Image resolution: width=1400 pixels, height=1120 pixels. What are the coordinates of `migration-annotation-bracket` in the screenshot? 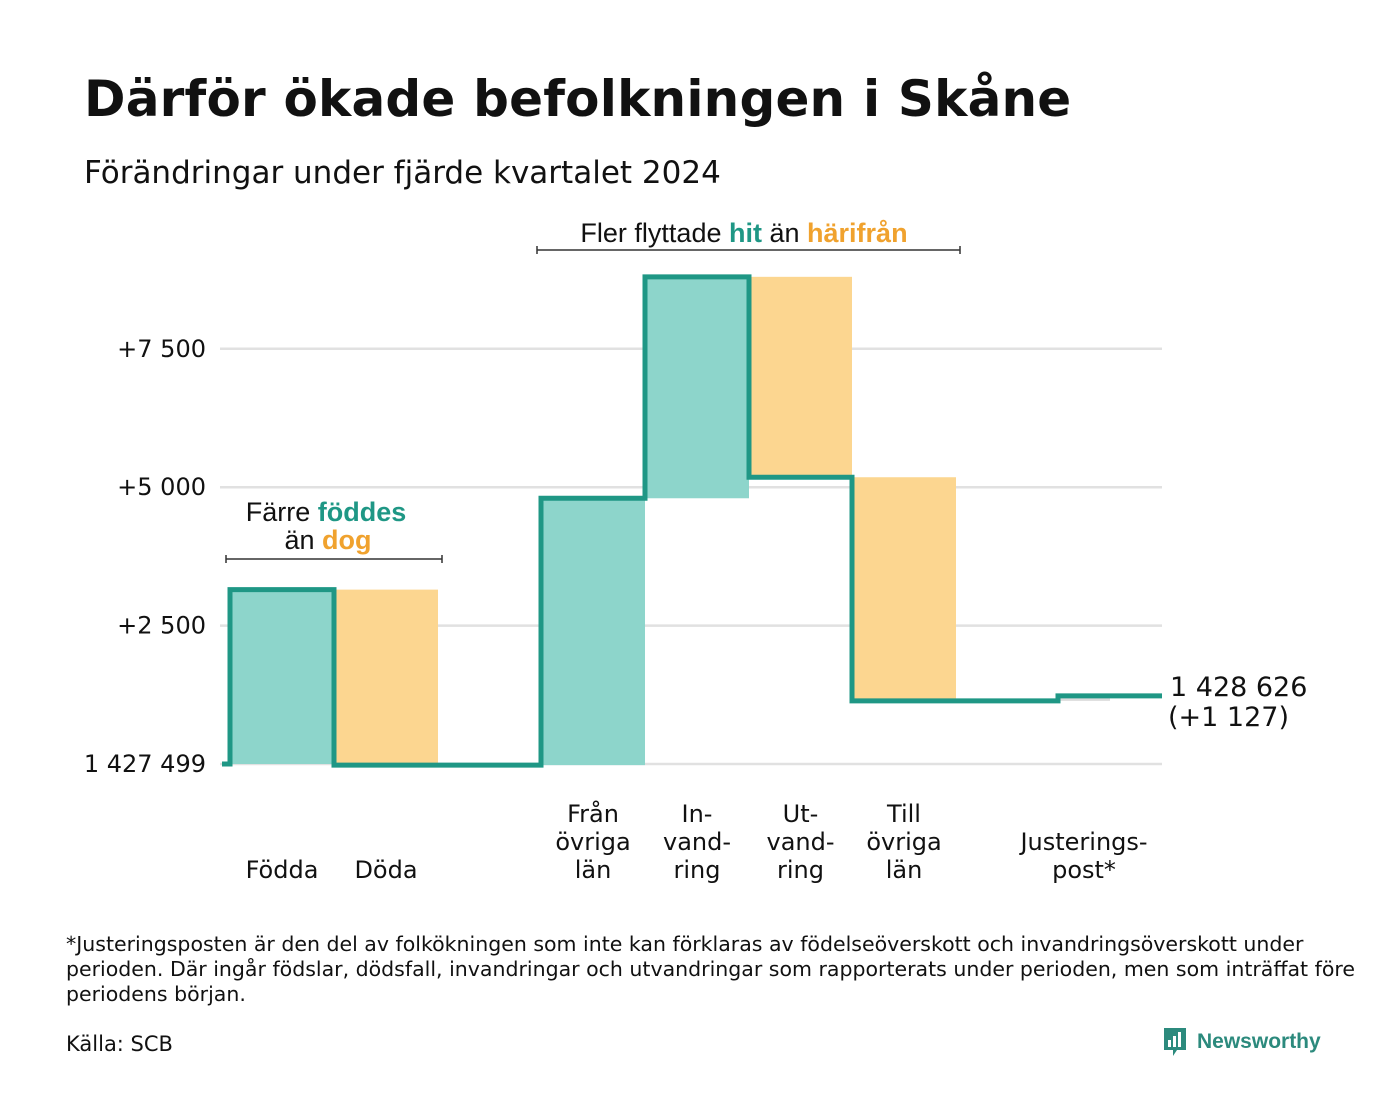 It's located at (748, 250).